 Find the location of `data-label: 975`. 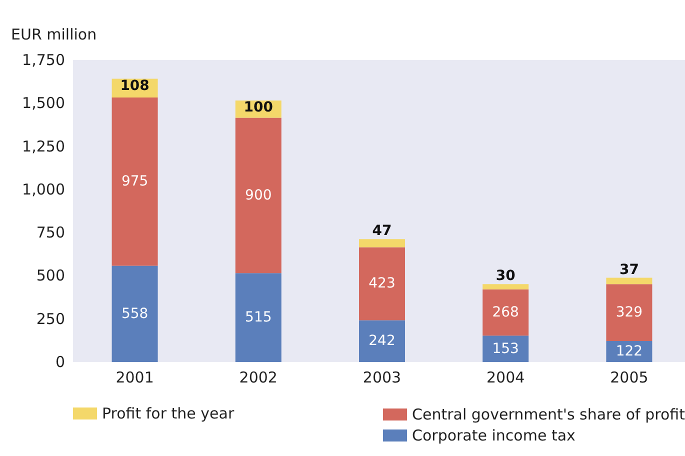

data-label: 975 is located at coordinates (134, 182).